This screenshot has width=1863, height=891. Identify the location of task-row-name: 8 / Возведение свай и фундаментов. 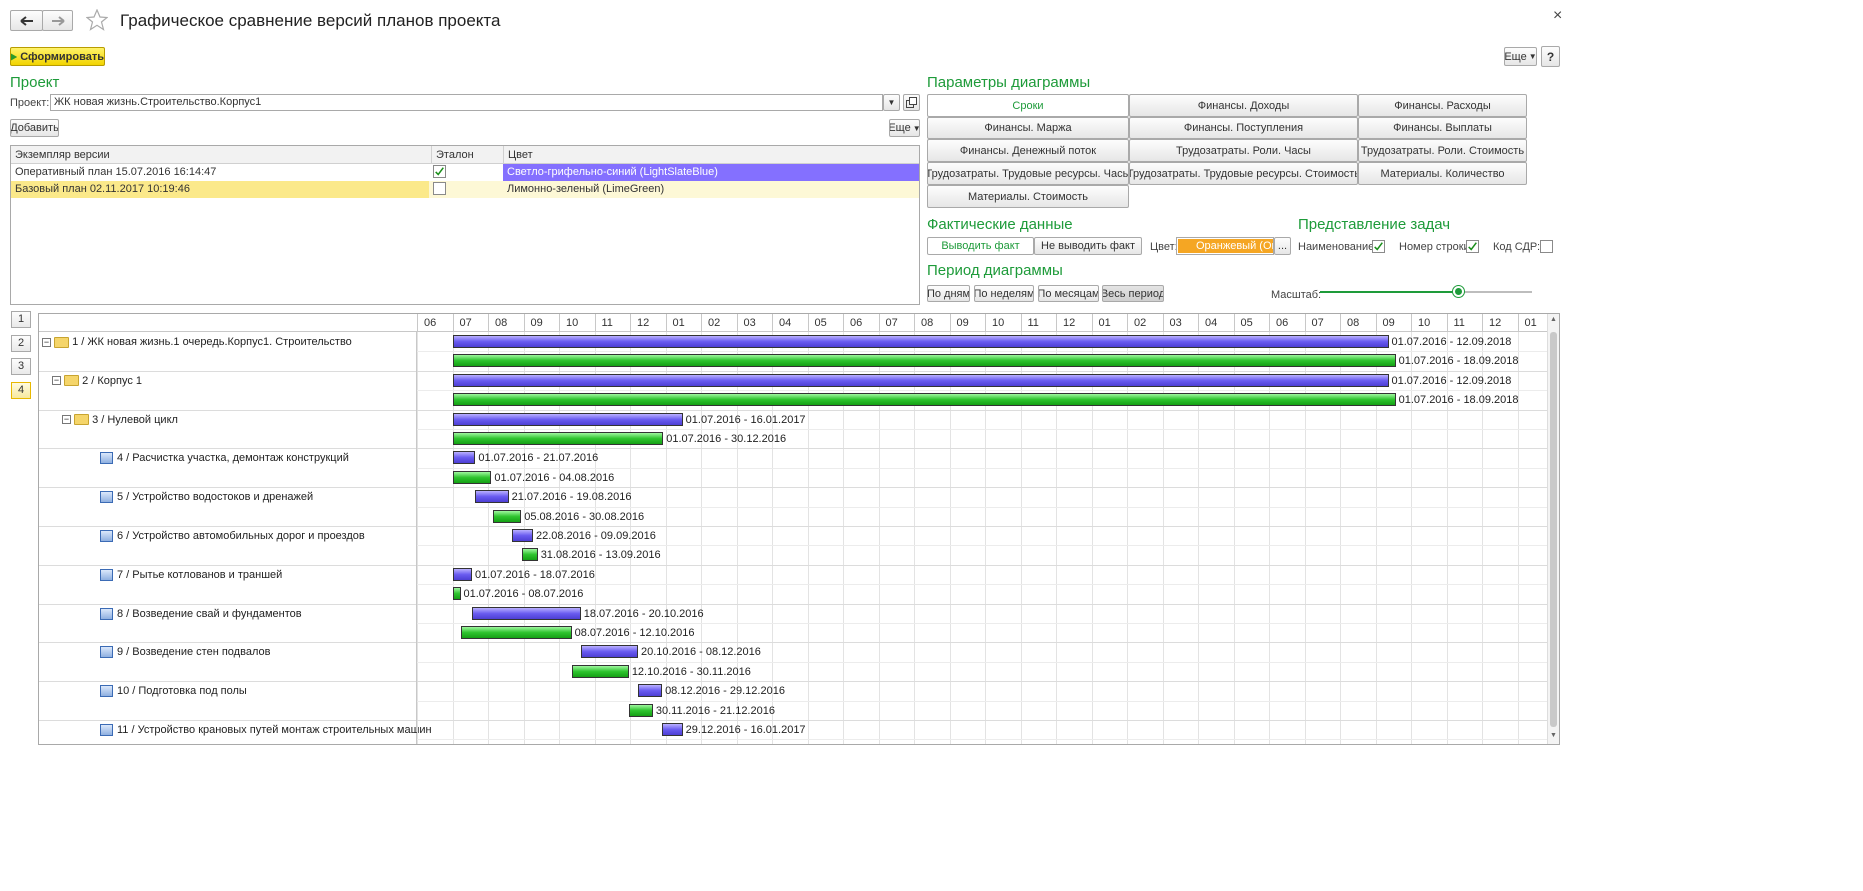
(187, 614).